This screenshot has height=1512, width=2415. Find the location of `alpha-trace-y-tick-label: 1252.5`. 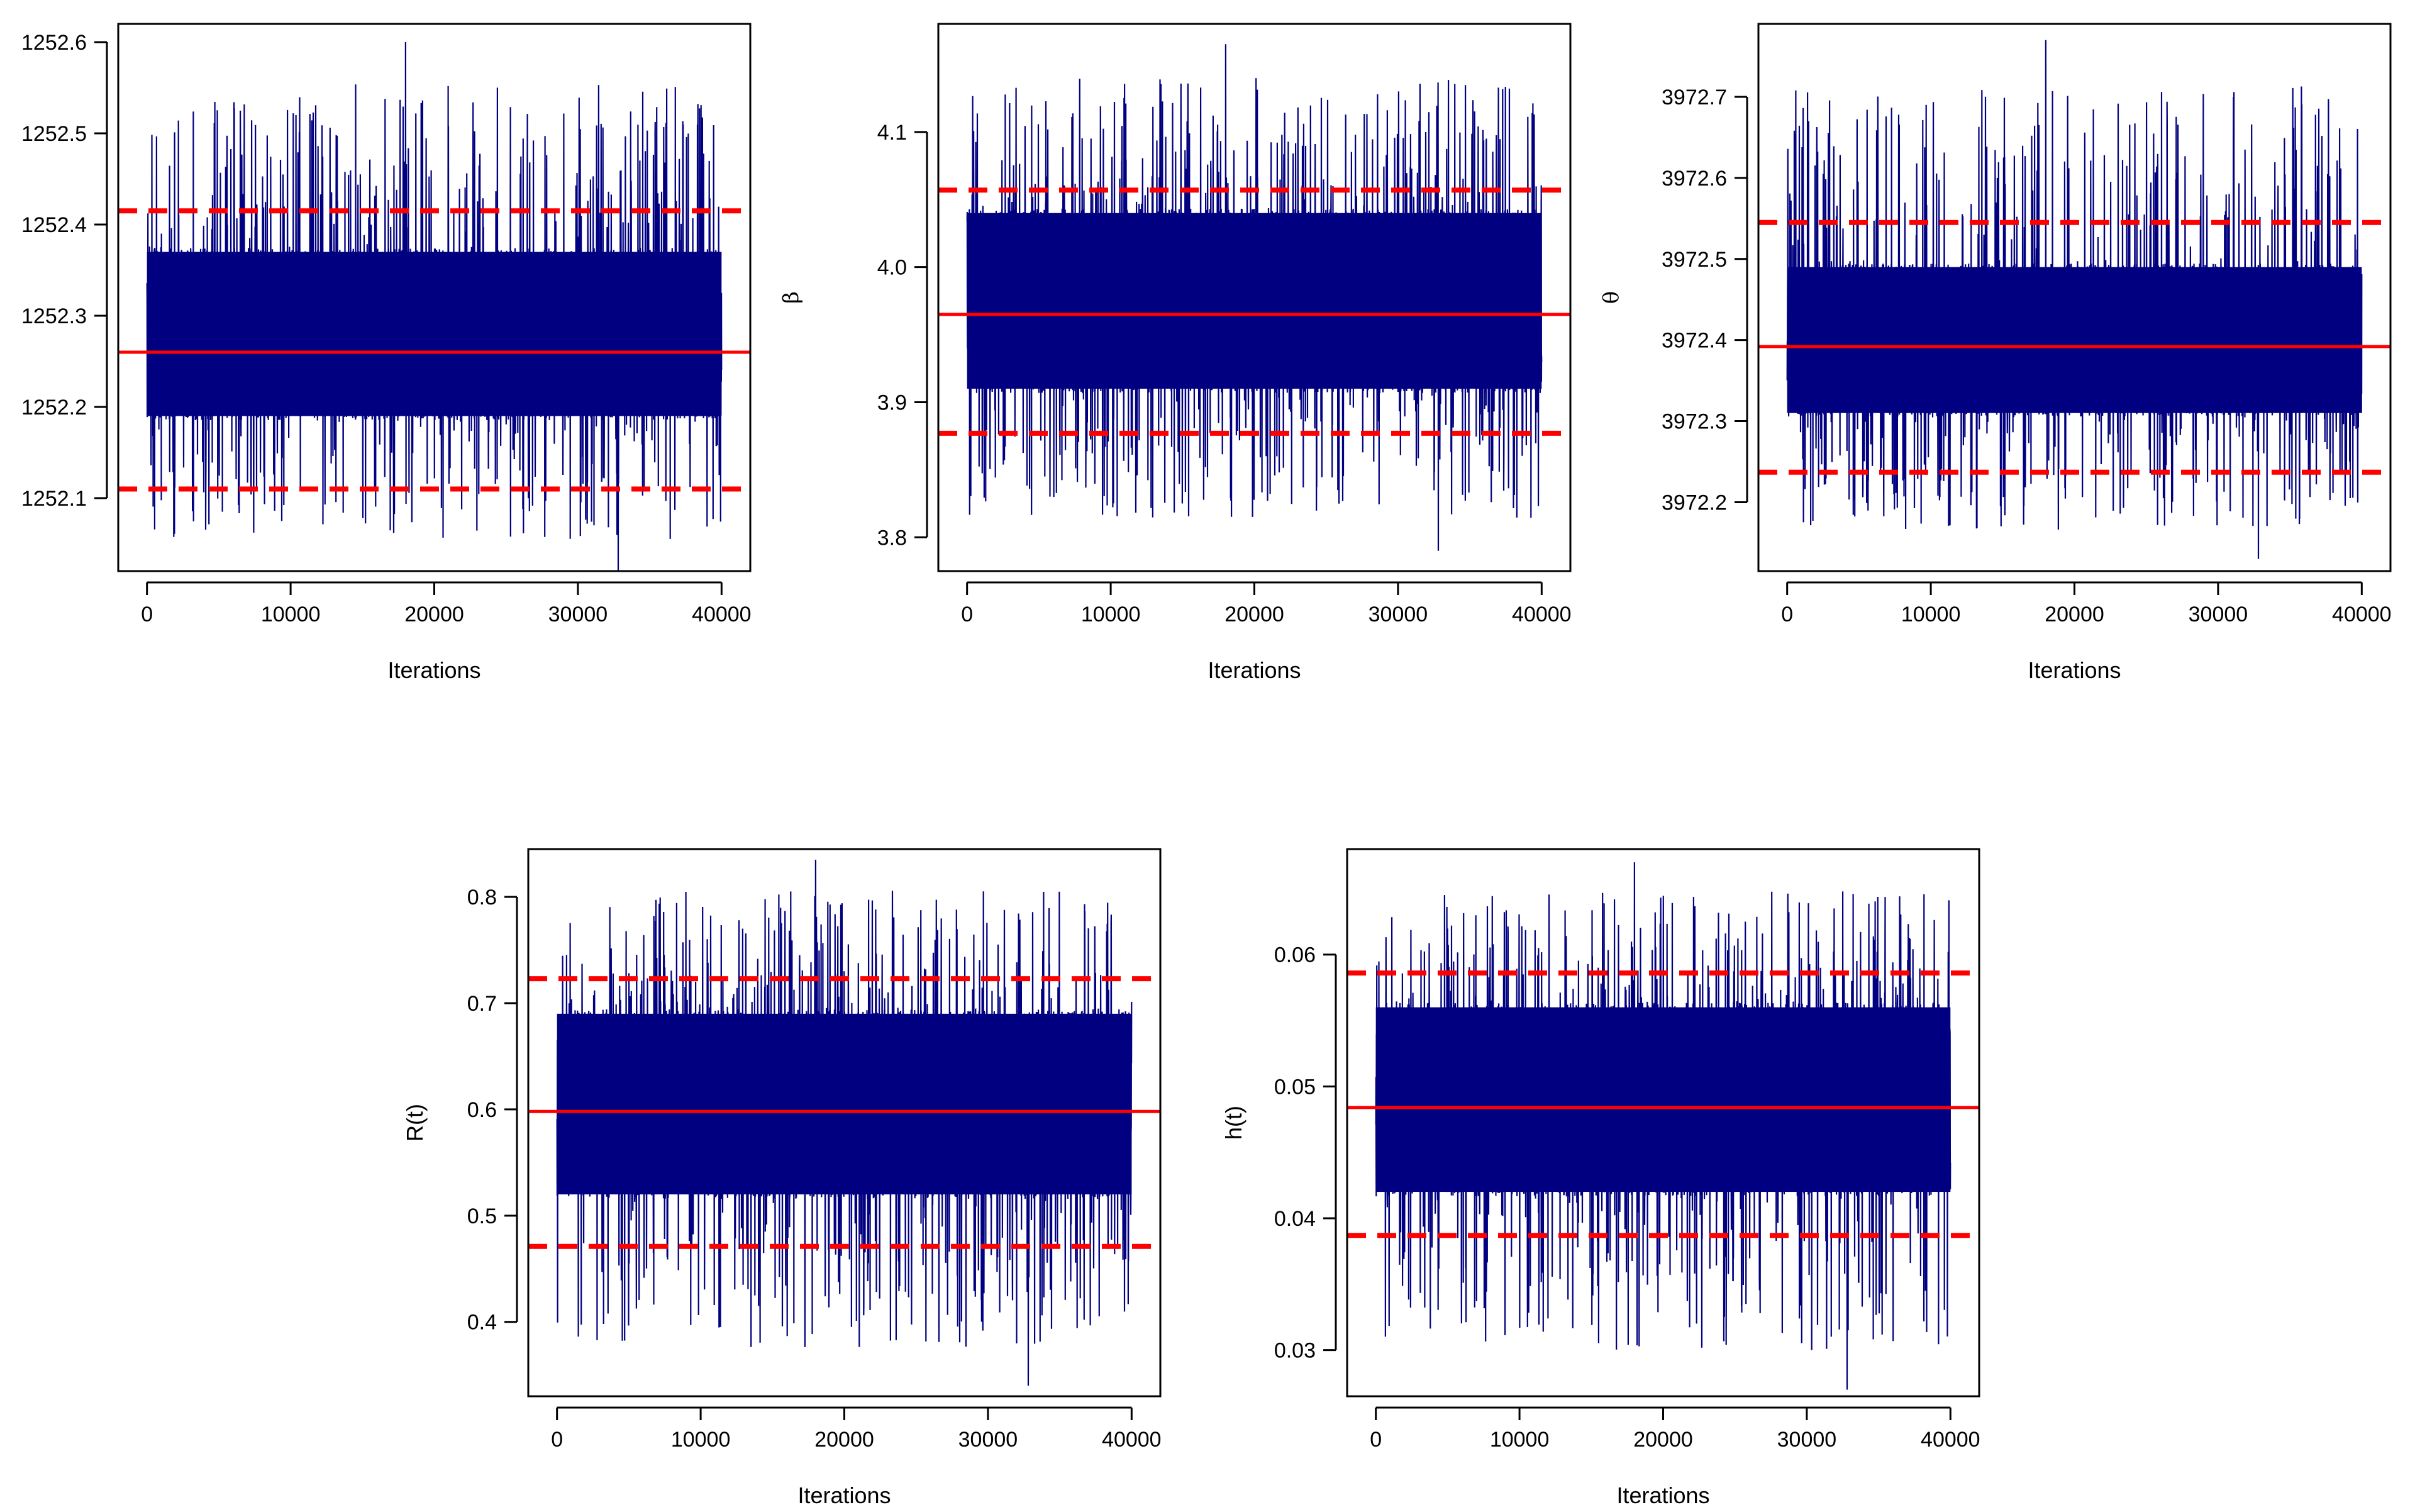

alpha-trace-y-tick-label: 1252.5 is located at coordinates (54, 134).